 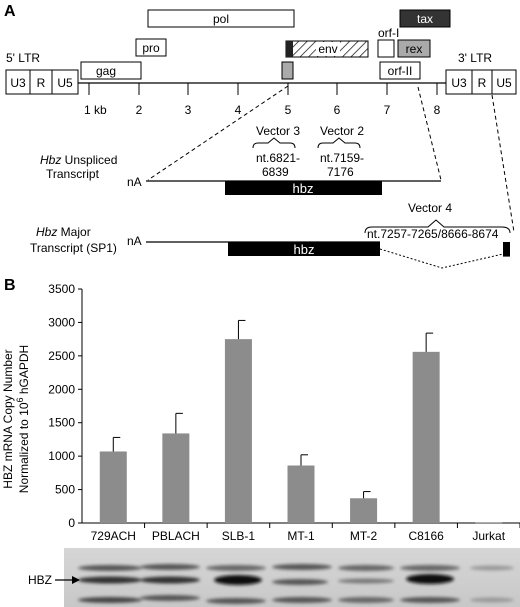 I want to click on ltr5-label: 5' LTR, so click(x=23, y=58).